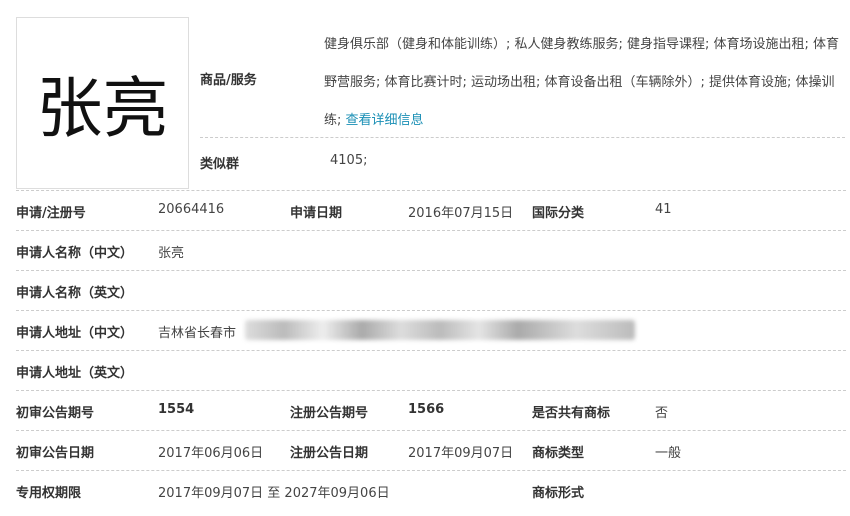 This screenshot has height=516, width=850. I want to click on field-label: 申请日期, so click(316, 213).